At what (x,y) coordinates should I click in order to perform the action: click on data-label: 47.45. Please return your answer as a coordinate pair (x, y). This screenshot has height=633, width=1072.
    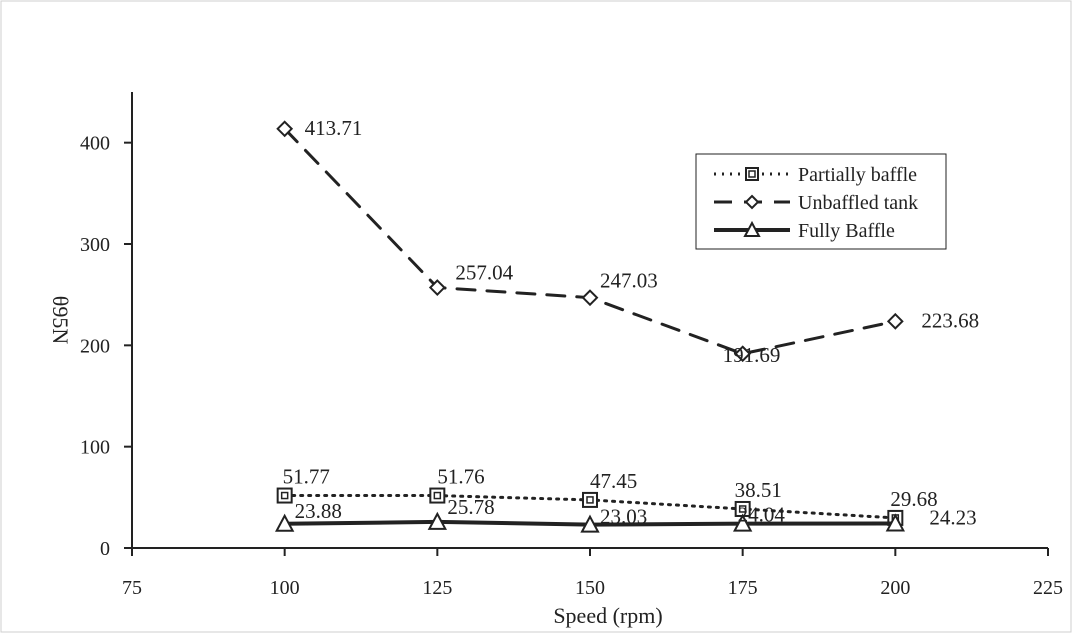
    Looking at the image, I should click on (613, 481).